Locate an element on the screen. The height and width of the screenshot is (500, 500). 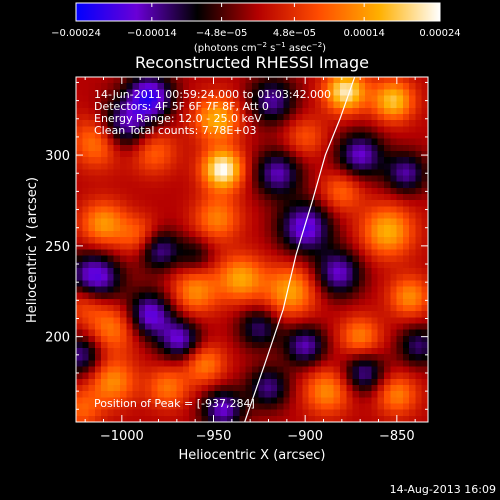
peak-position-label: Position of Peak = [-937,284] is located at coordinates (174, 403).